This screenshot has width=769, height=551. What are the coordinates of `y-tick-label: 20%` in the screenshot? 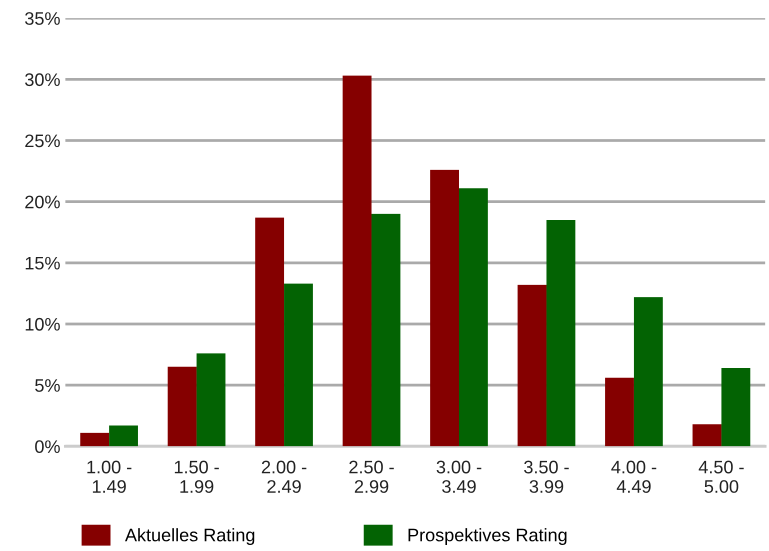 It's located at (42, 202).